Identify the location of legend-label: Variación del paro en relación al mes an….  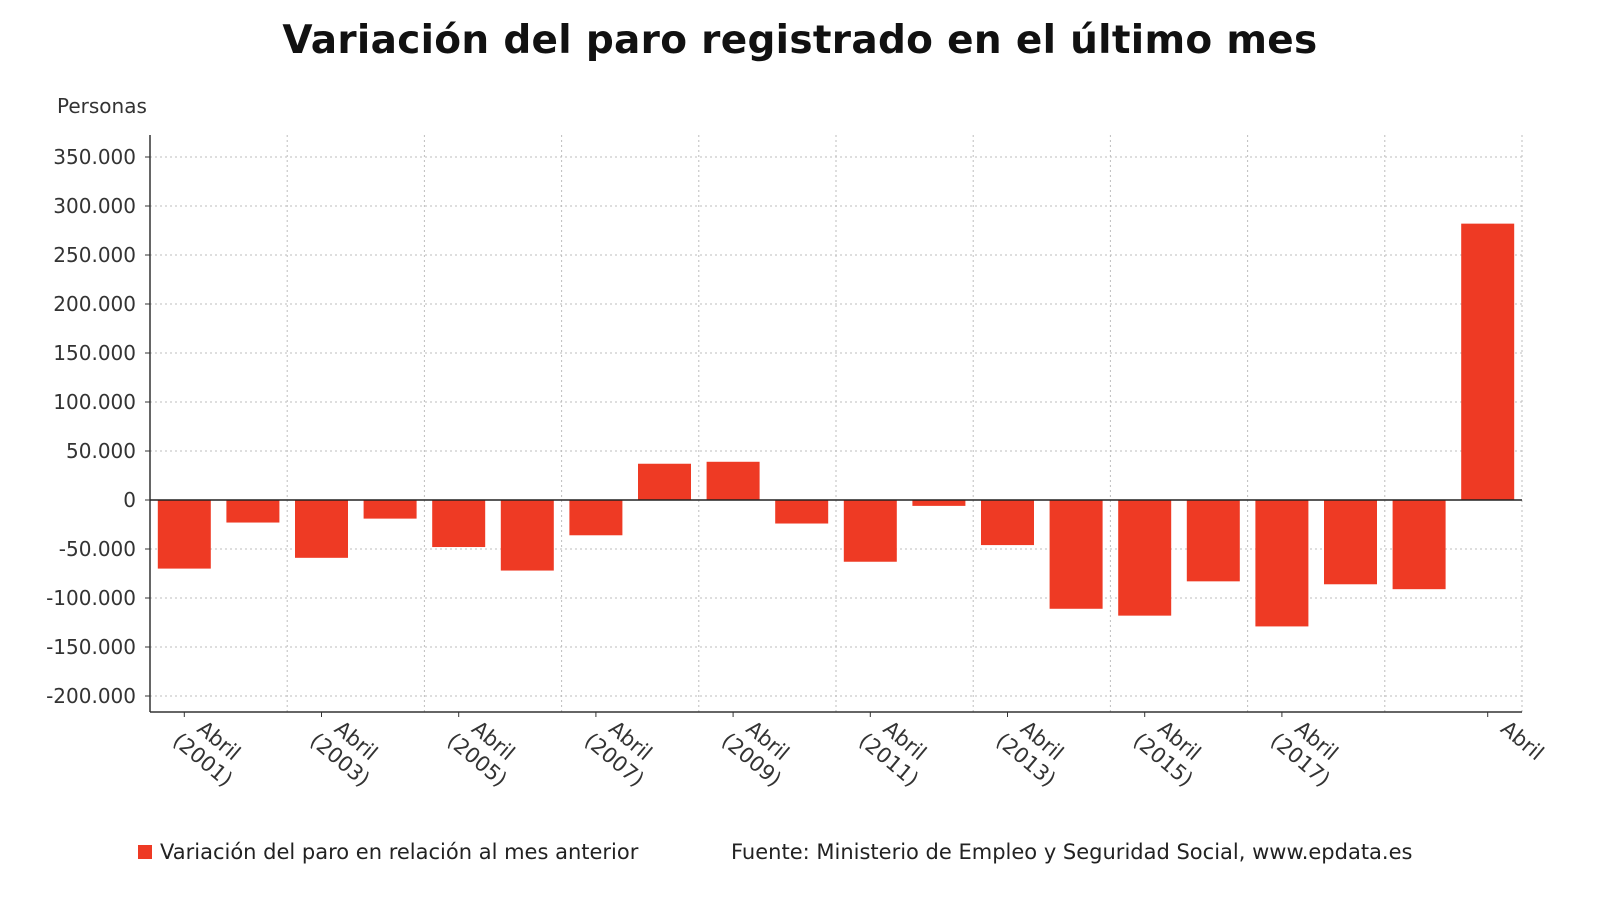
(399, 852).